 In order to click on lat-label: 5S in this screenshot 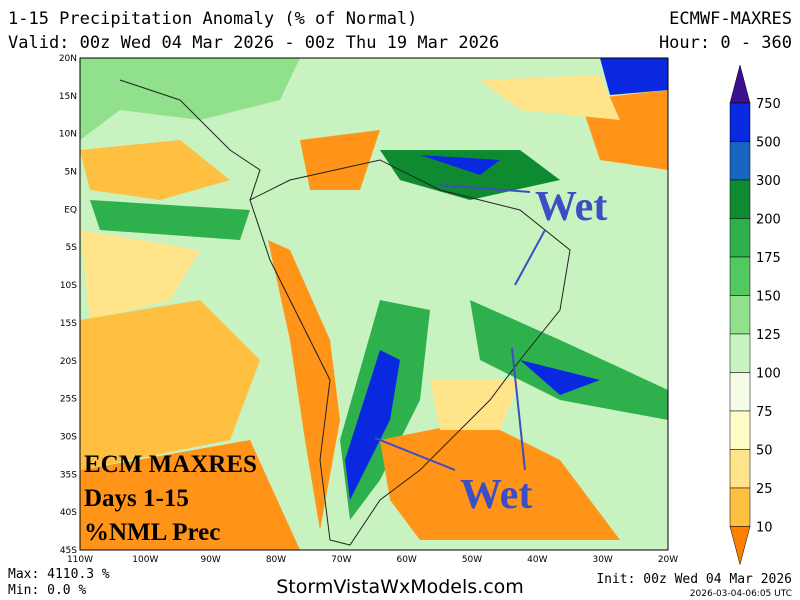, I will do `click(72, 248)`.